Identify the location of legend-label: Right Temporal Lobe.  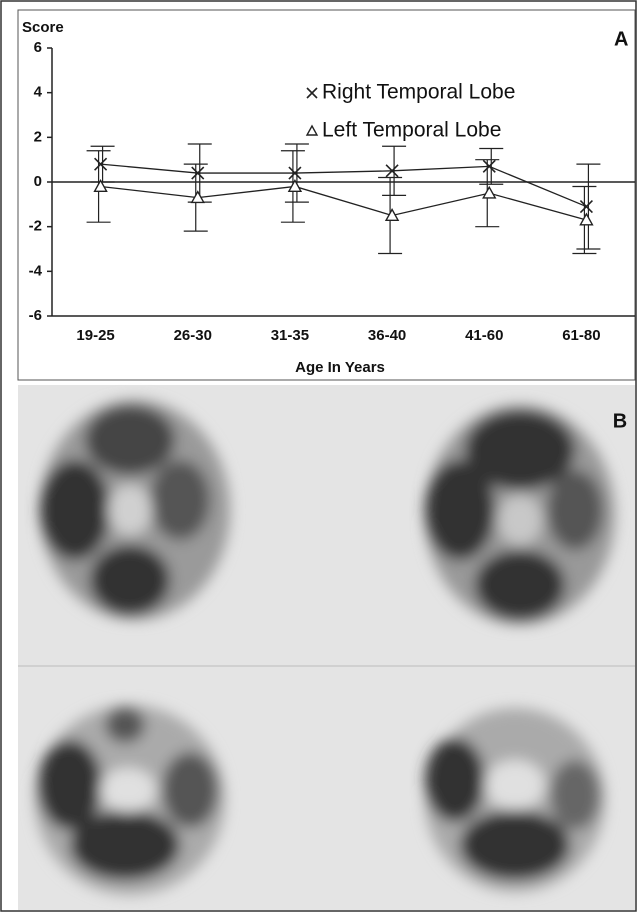
(418, 92).